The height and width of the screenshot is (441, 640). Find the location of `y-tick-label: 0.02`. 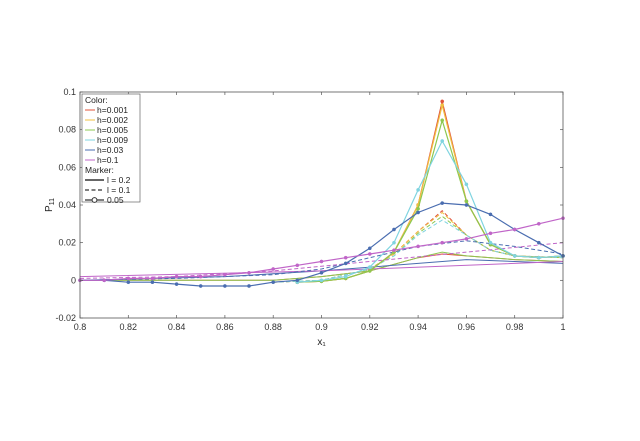

y-tick-label: 0.02 is located at coordinates (67, 243).